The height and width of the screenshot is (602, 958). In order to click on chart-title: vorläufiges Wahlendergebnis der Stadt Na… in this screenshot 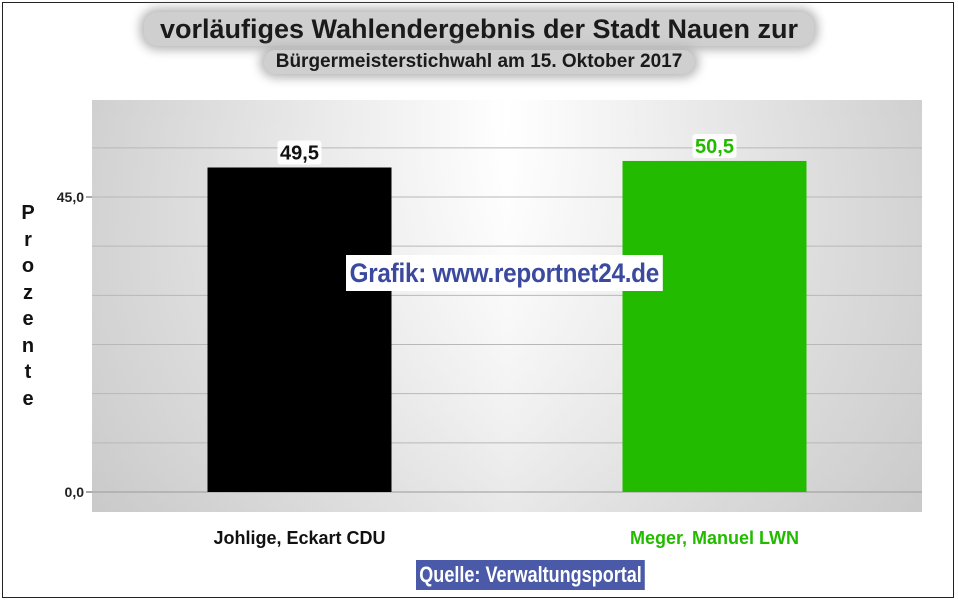, I will do `click(479, 29)`.